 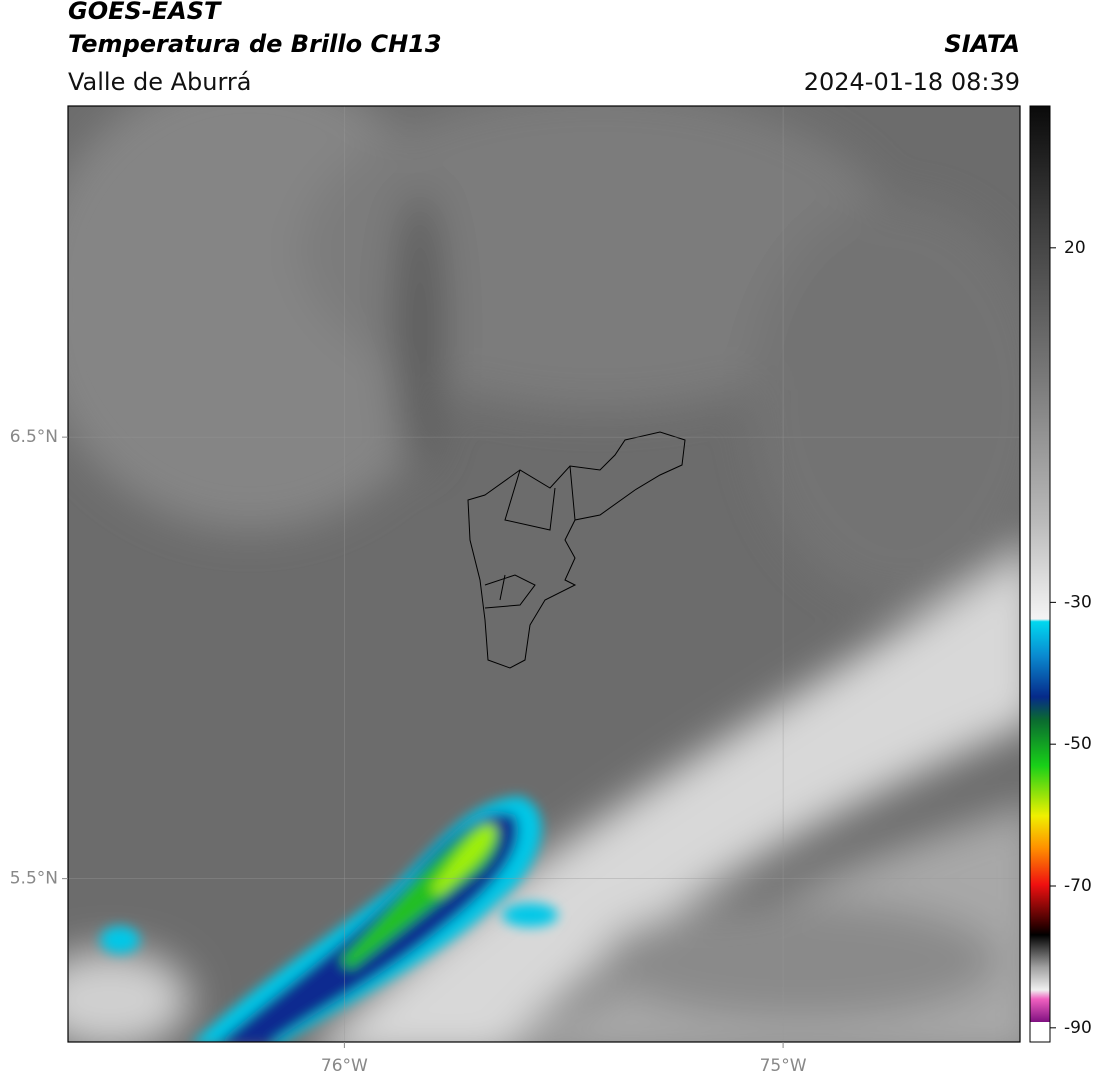 I want to click on x-tick-label: 76°W, so click(x=344, y=1066).